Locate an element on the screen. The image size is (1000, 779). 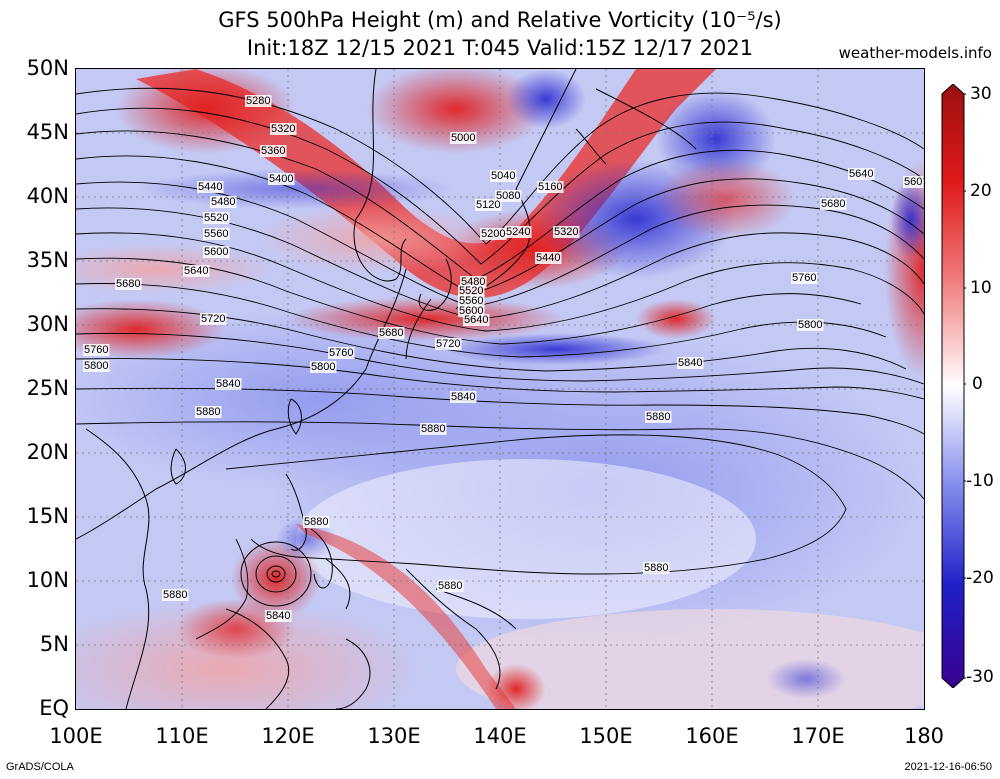
contour-label: 5720 is located at coordinates (213, 319).